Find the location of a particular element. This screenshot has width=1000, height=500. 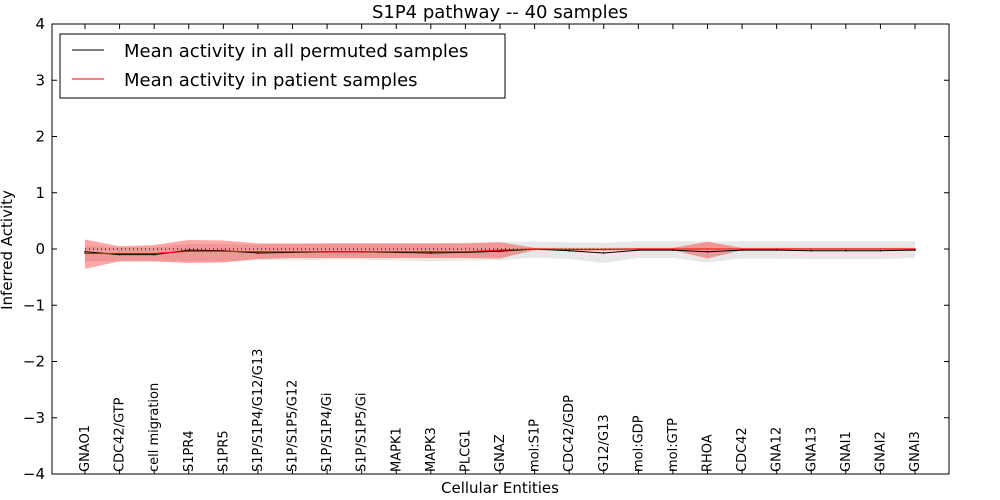

category-label: GNA13 is located at coordinates (811, 449).